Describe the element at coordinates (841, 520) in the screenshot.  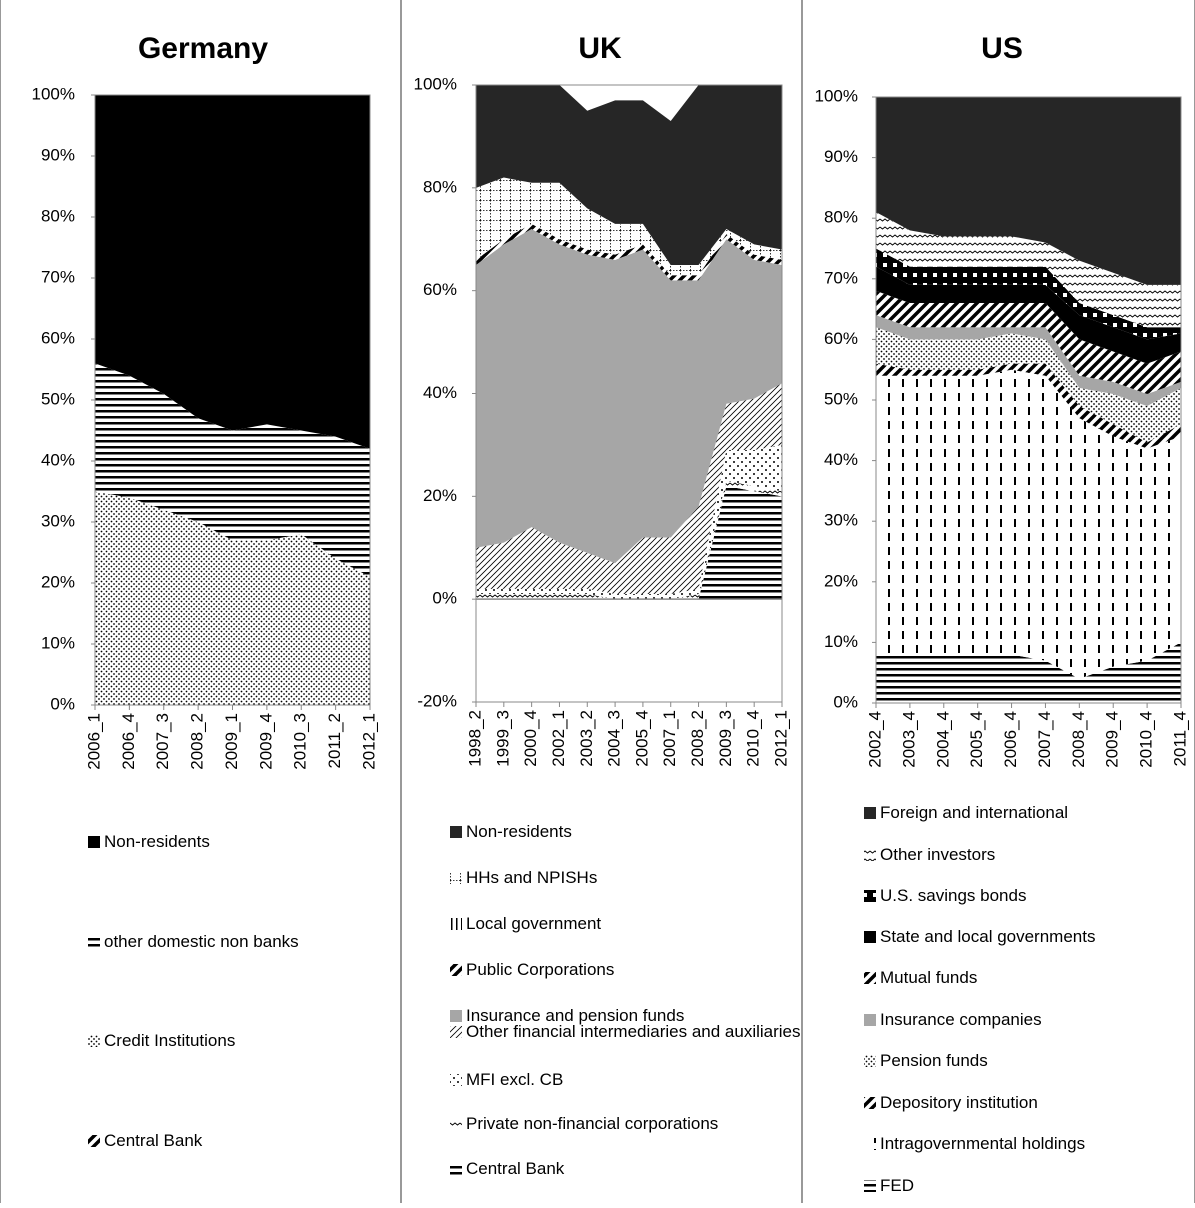
I see `y-tick-label: 30%` at that location.